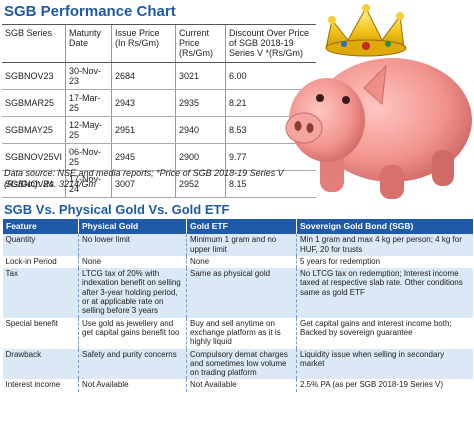 This screenshot has height=439, width=474. I want to click on table-cell: Safety and purity concerns, so click(132, 364).